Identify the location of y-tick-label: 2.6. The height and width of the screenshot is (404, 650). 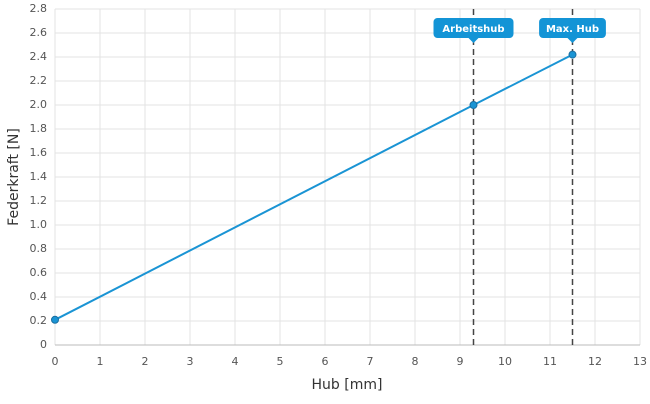
(39, 32).